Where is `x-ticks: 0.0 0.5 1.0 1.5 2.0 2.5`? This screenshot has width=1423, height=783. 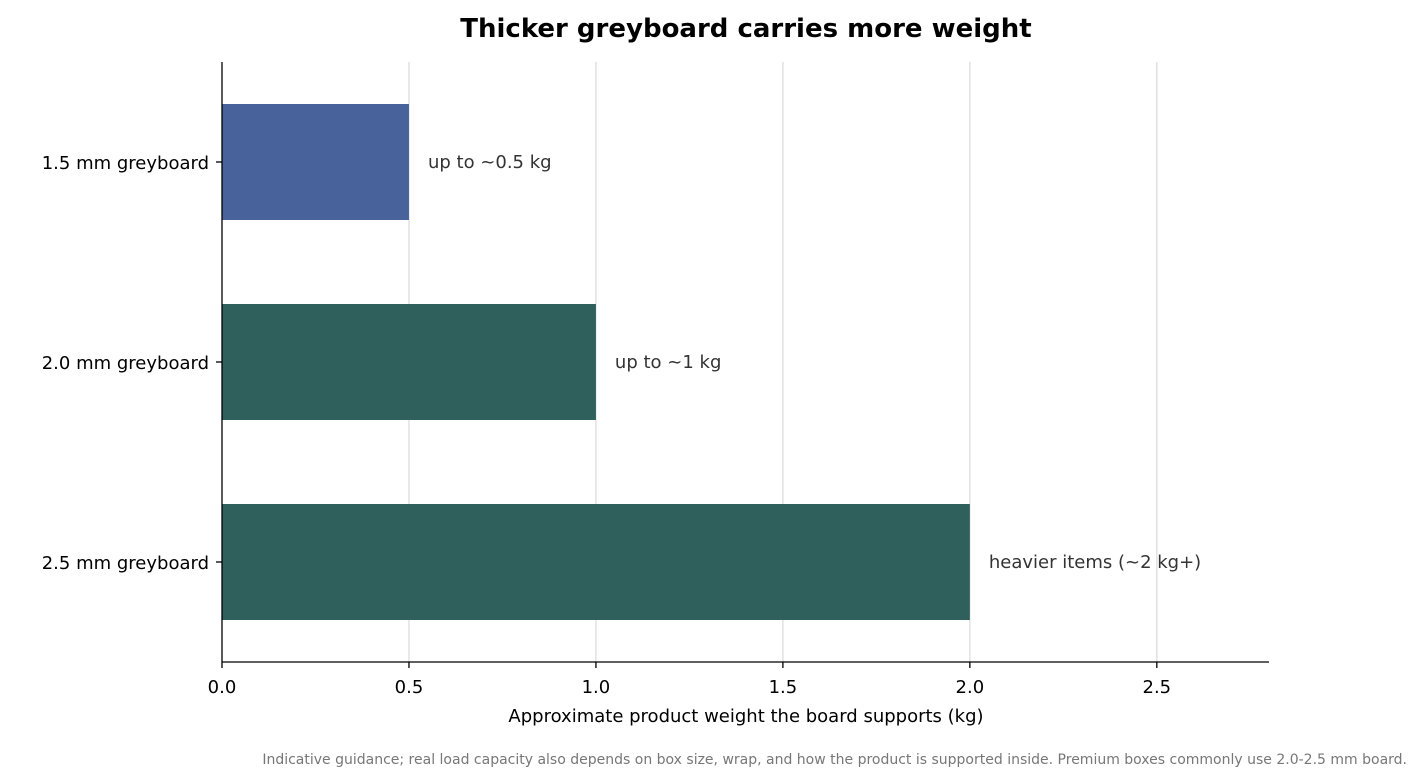
x-ticks: 0.0 0.5 1.0 1.5 2.0 2.5 is located at coordinates (689, 680).